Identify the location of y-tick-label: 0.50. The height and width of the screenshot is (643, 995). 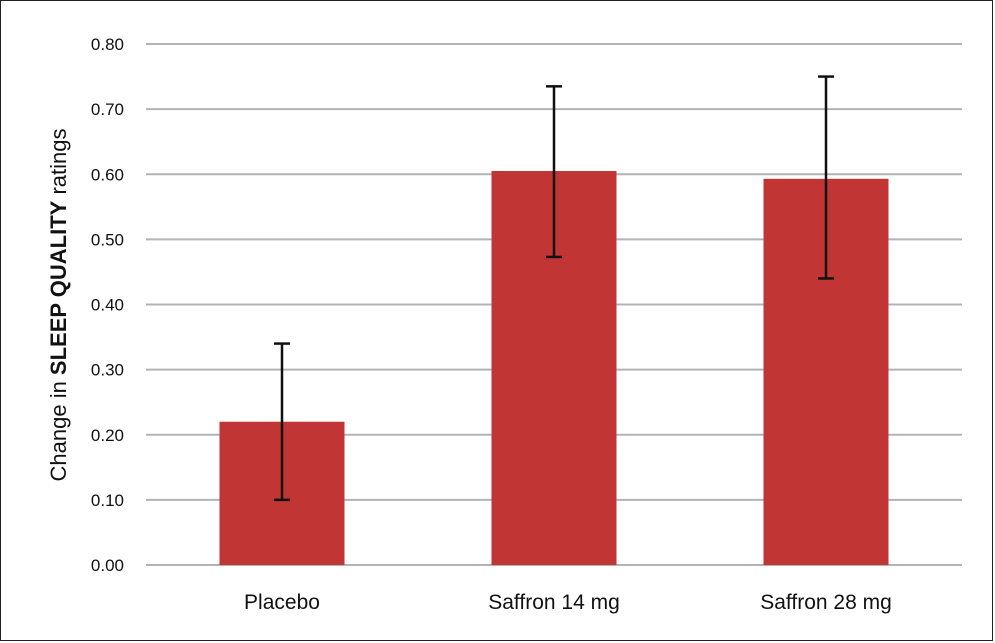
(107, 239).